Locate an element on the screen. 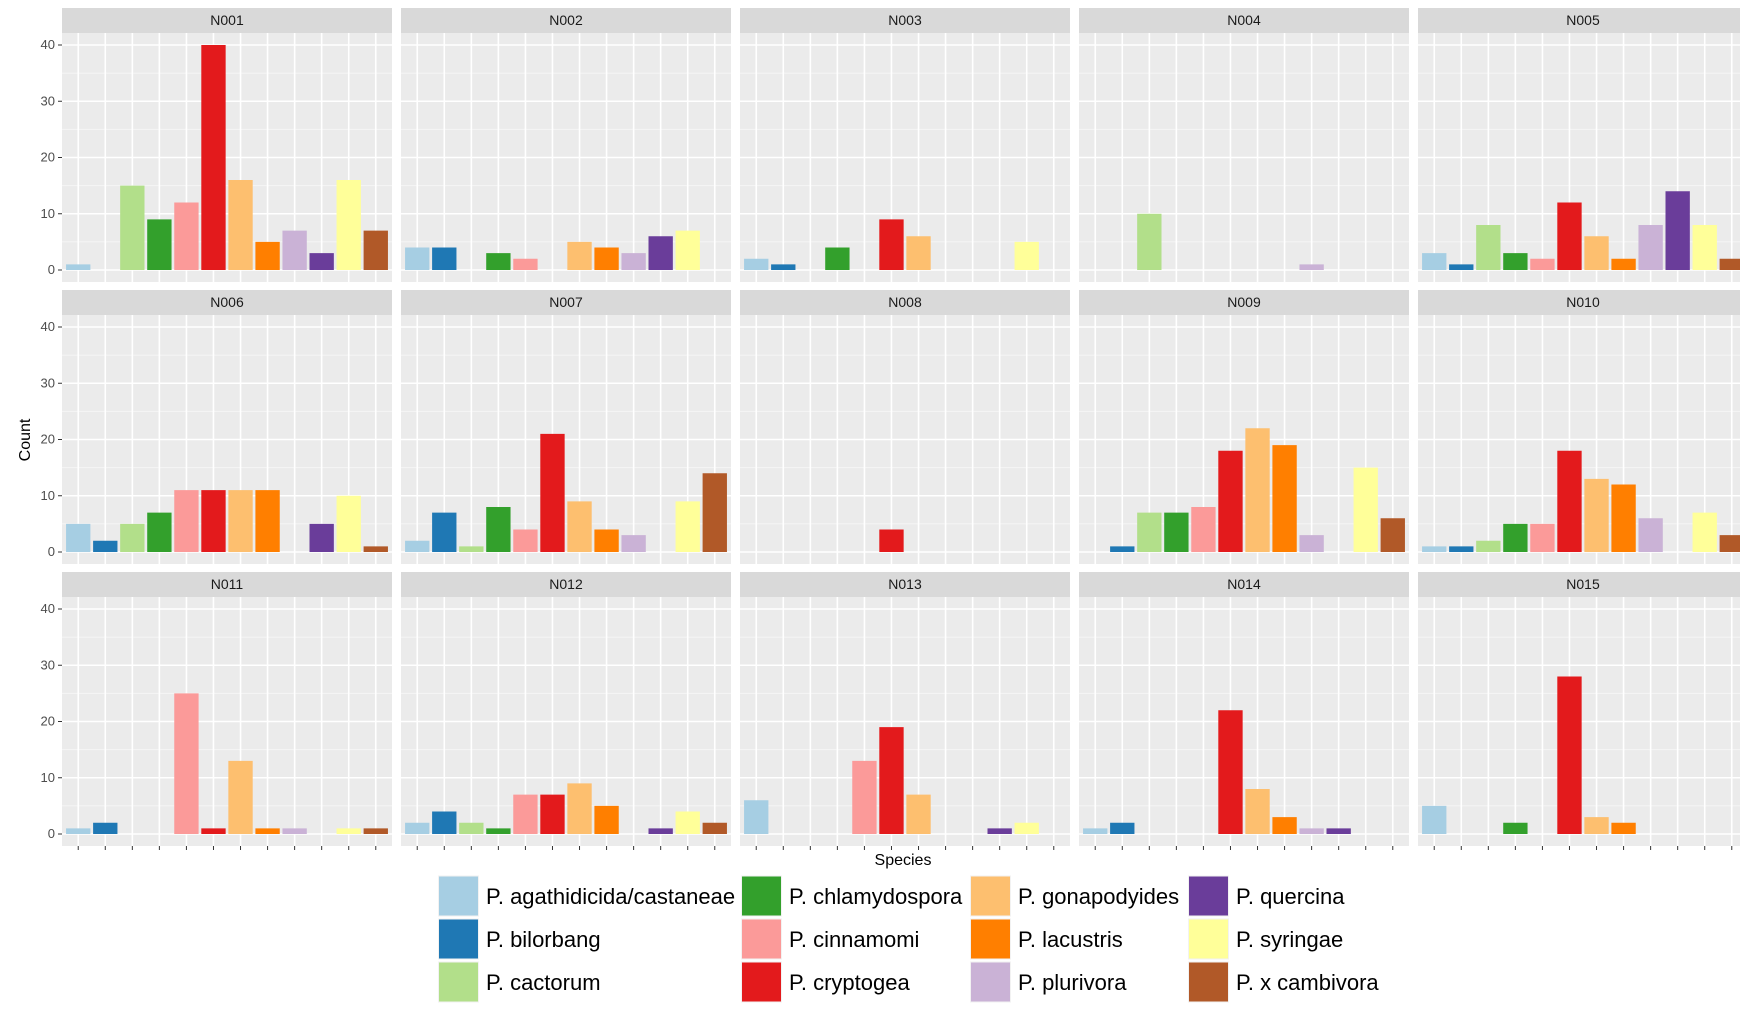 The height and width of the screenshot is (1021, 1740). facet-panel: N003 is located at coordinates (905, 145).